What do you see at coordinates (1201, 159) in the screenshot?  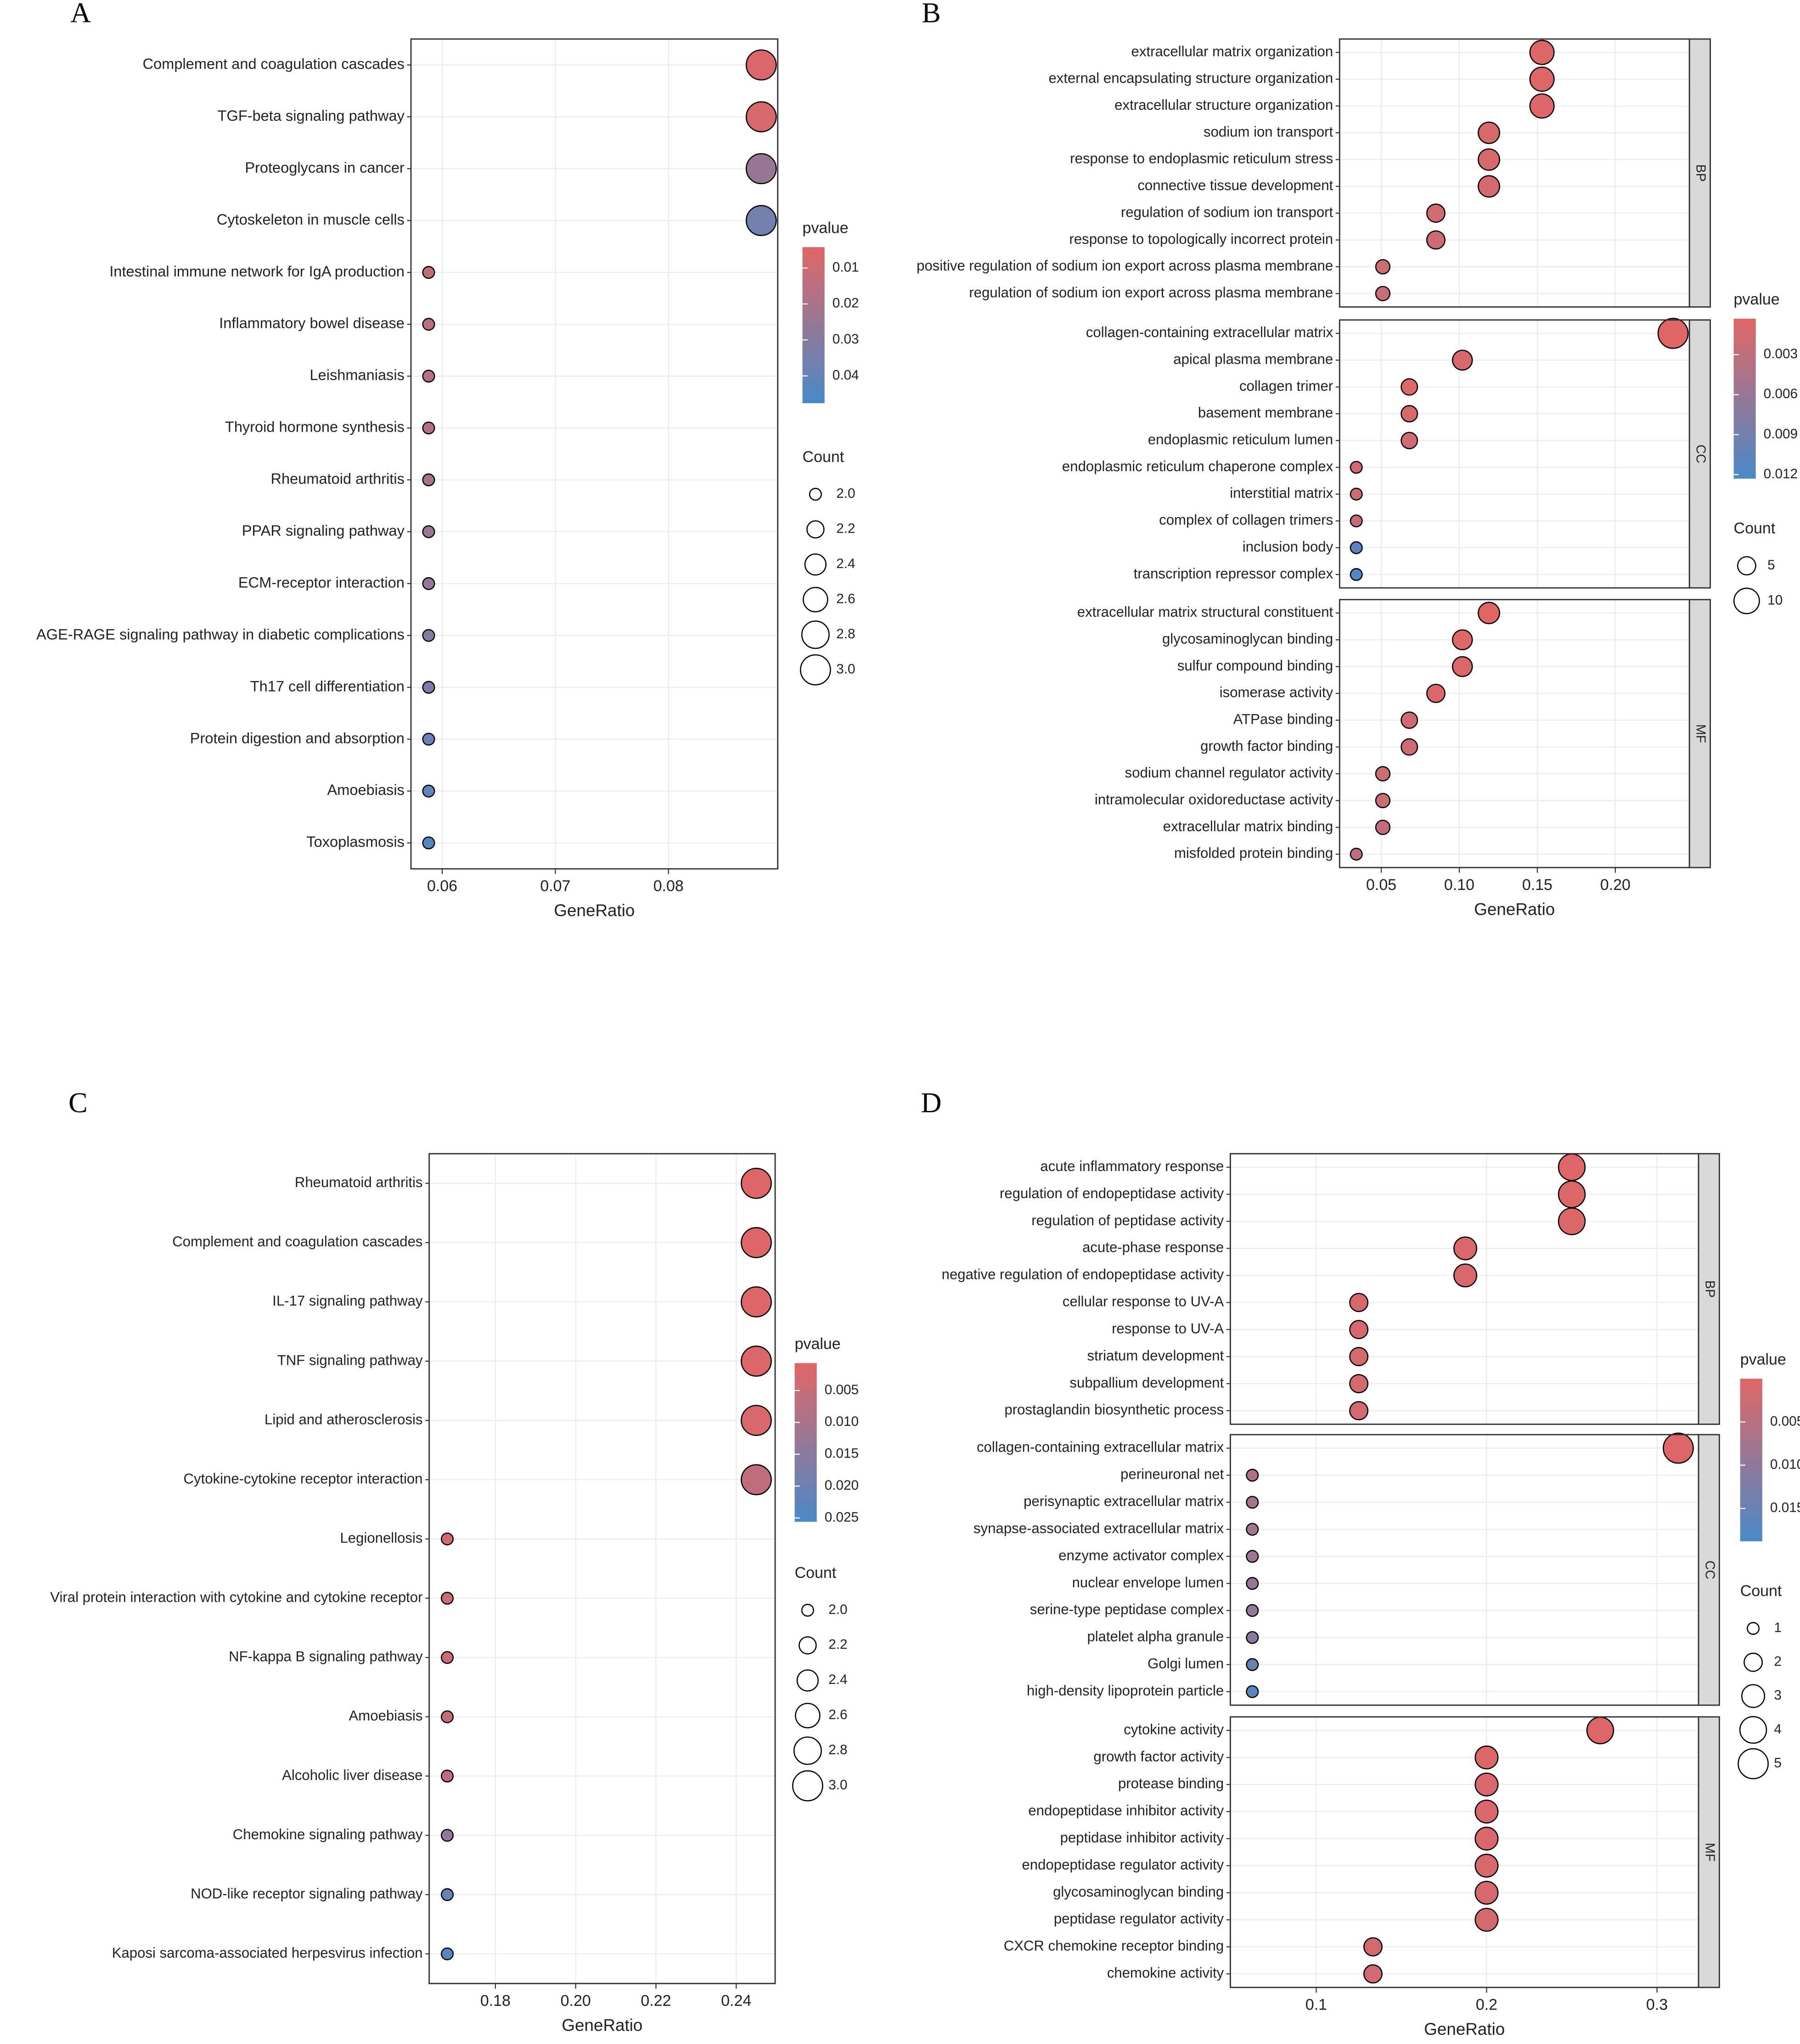 I see `y-tick-label: response to endoplasmic reticulum stress` at bounding box center [1201, 159].